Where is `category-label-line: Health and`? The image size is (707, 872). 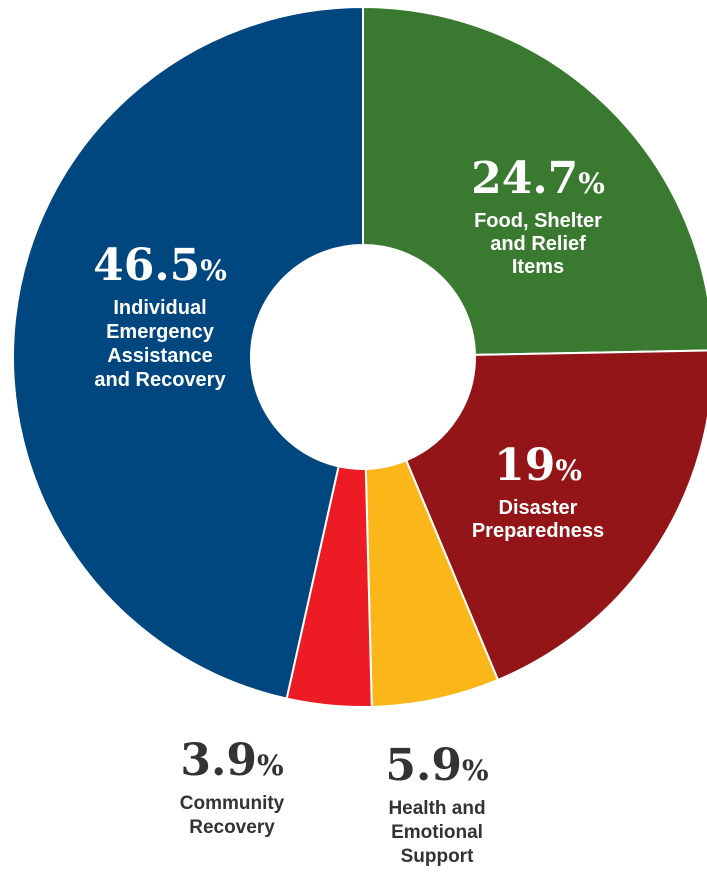 category-label-line: Health and is located at coordinates (436, 808).